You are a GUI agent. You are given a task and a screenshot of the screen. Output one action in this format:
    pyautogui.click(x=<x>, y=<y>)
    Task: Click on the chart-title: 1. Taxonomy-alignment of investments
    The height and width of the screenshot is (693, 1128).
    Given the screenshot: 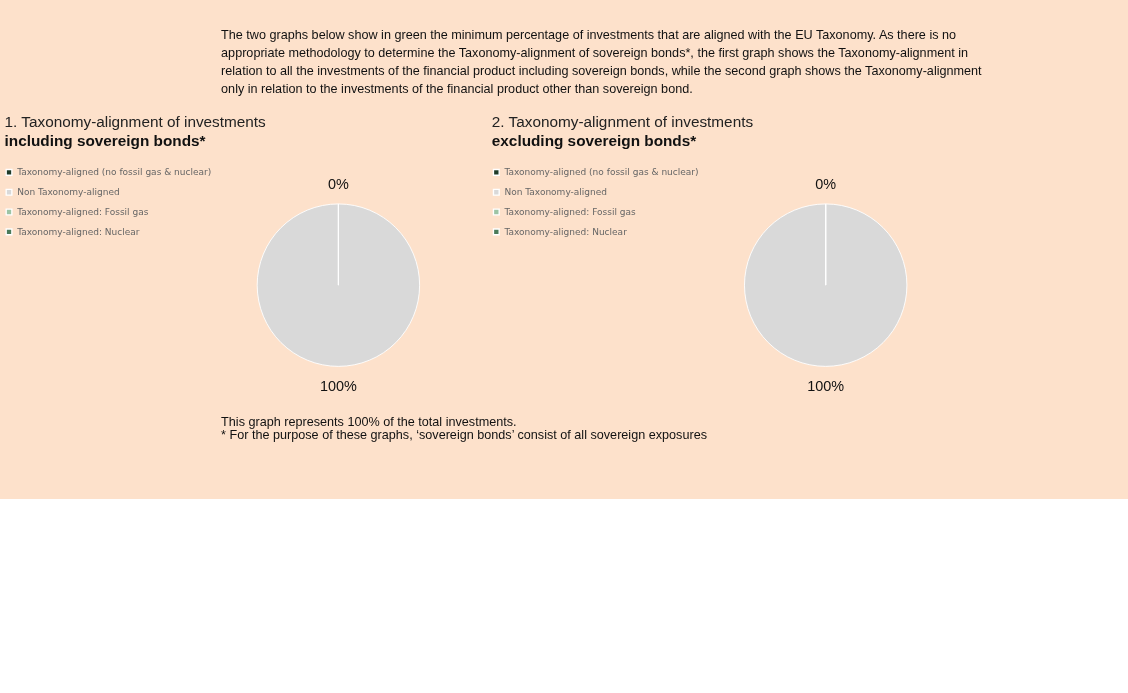 What is the action you would take?
    pyautogui.click(x=135, y=122)
    